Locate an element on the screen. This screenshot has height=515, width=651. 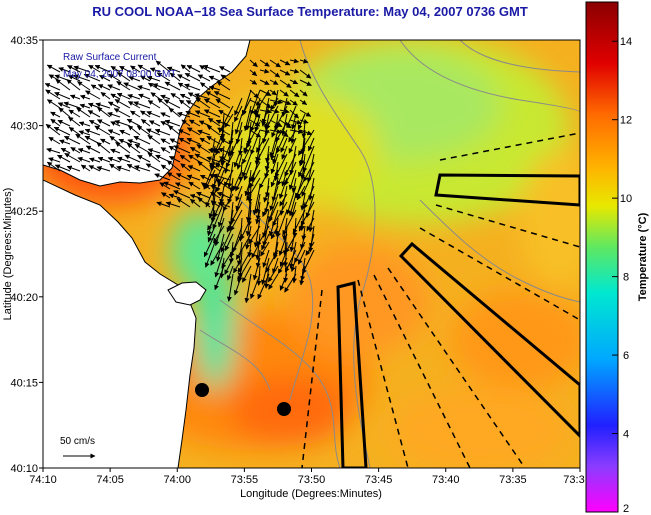
y-tick-label: 40:15 is located at coordinates (24, 383).